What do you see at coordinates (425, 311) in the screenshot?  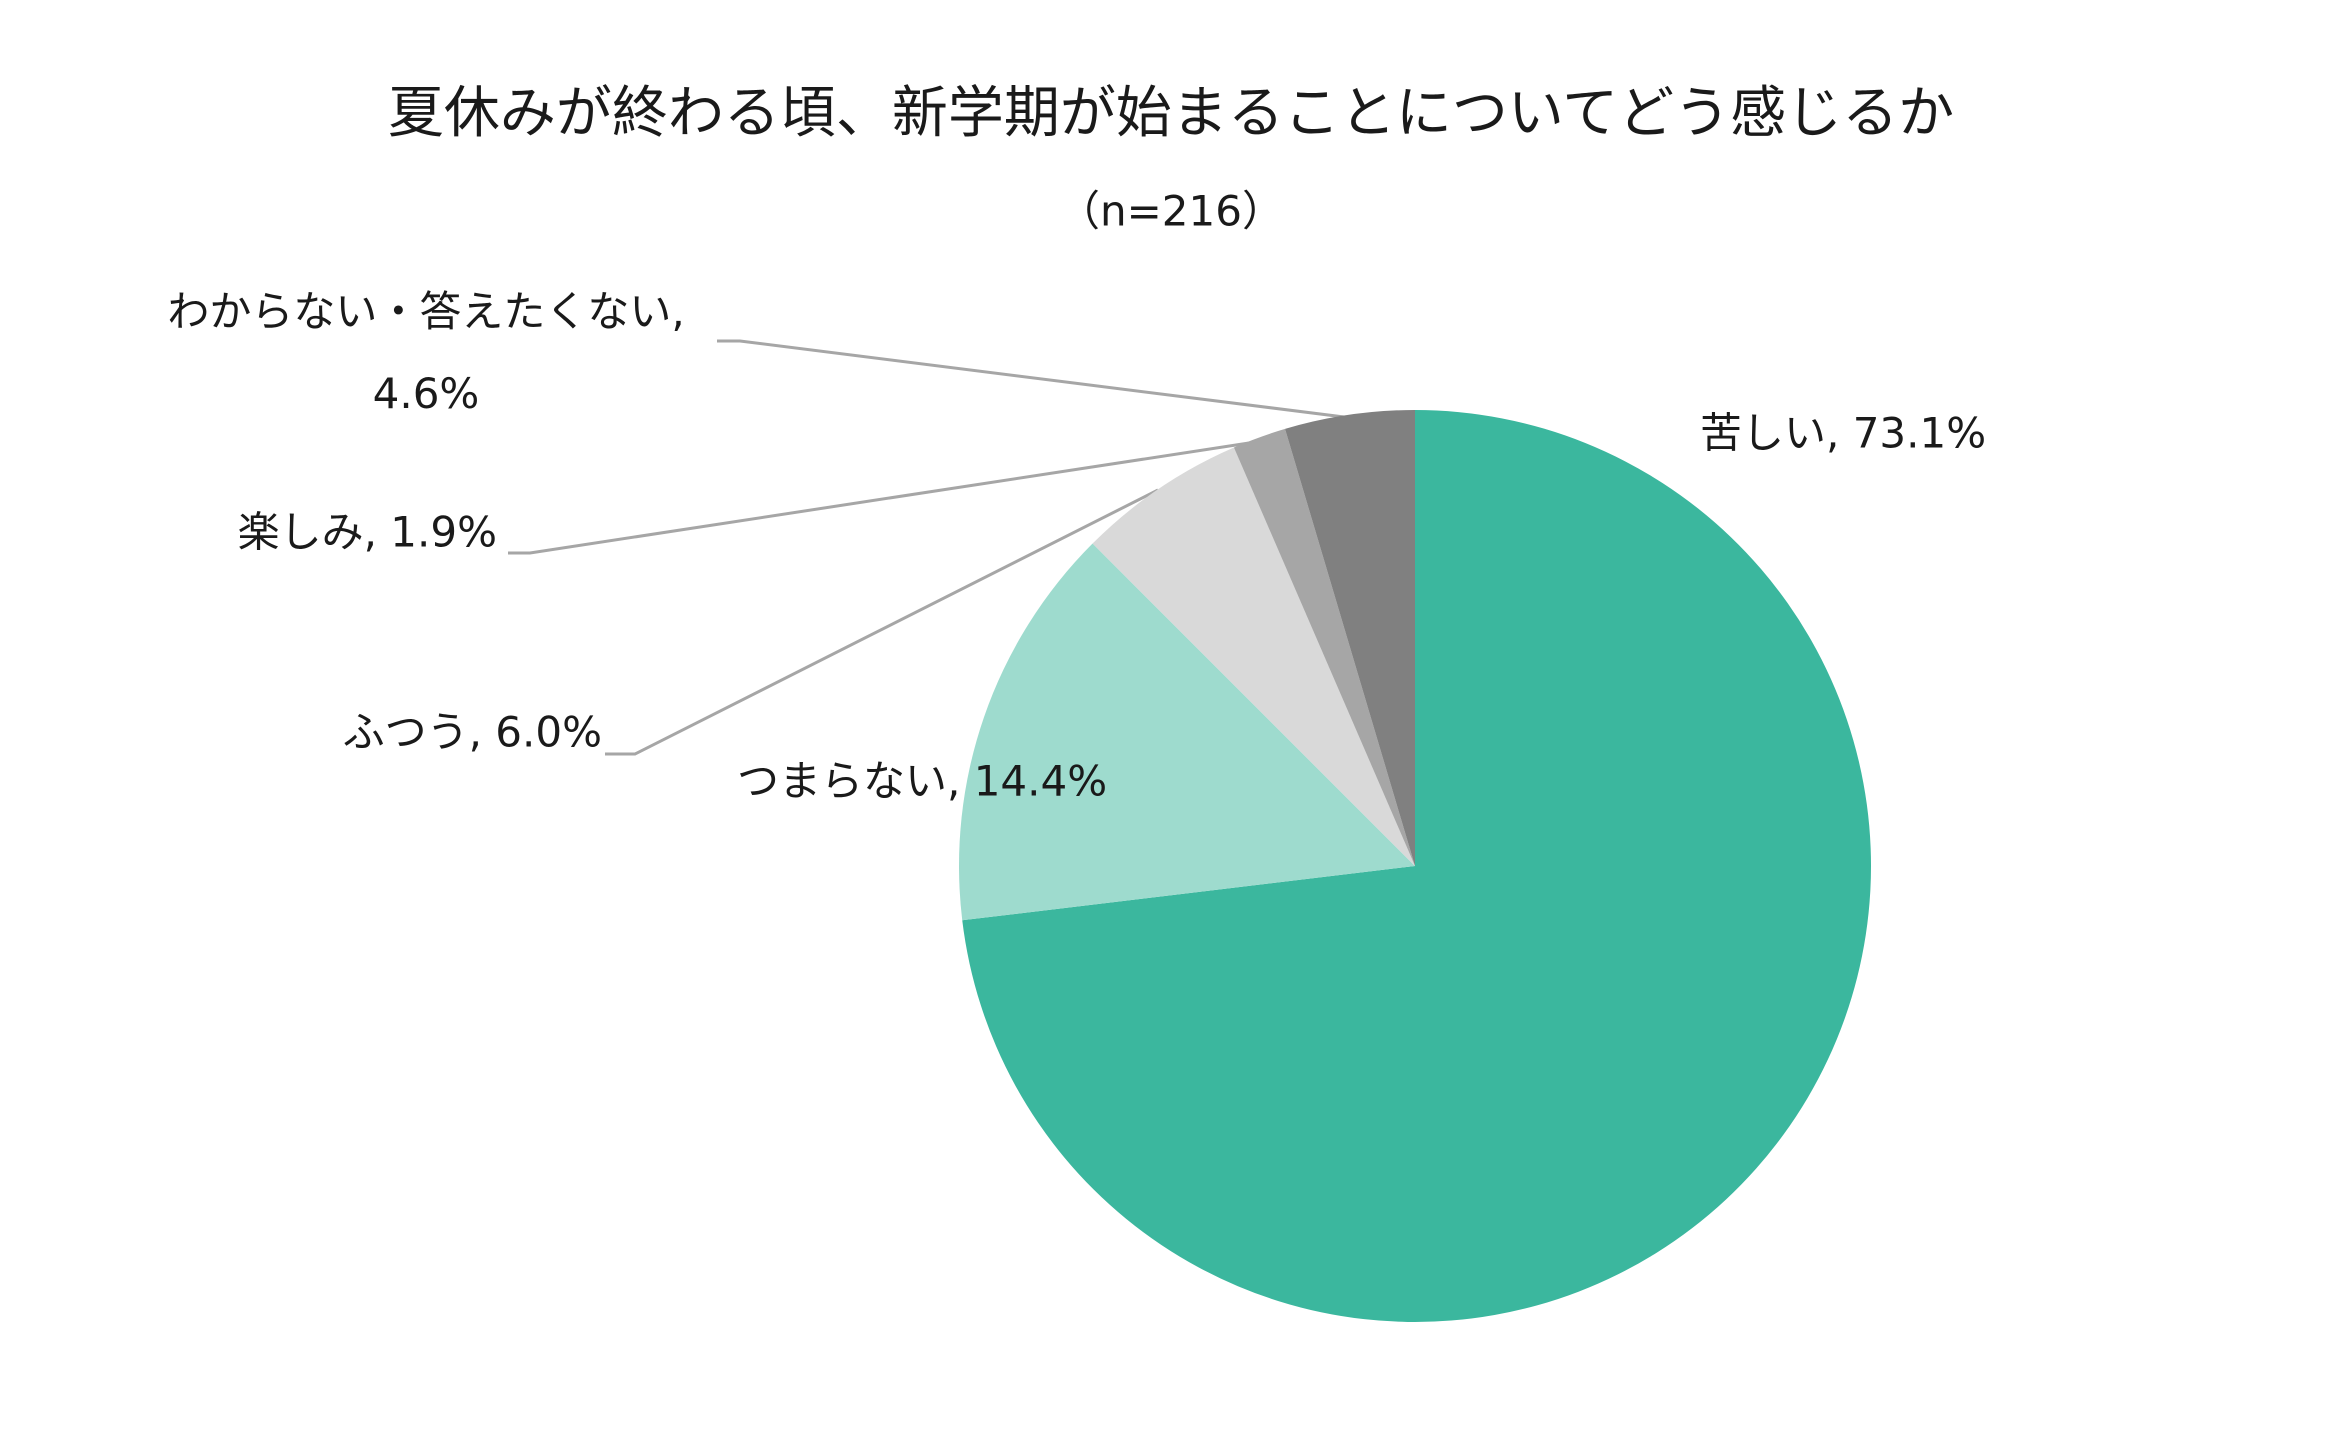 I see `data-label-line: わからない・答えたくない,` at bounding box center [425, 311].